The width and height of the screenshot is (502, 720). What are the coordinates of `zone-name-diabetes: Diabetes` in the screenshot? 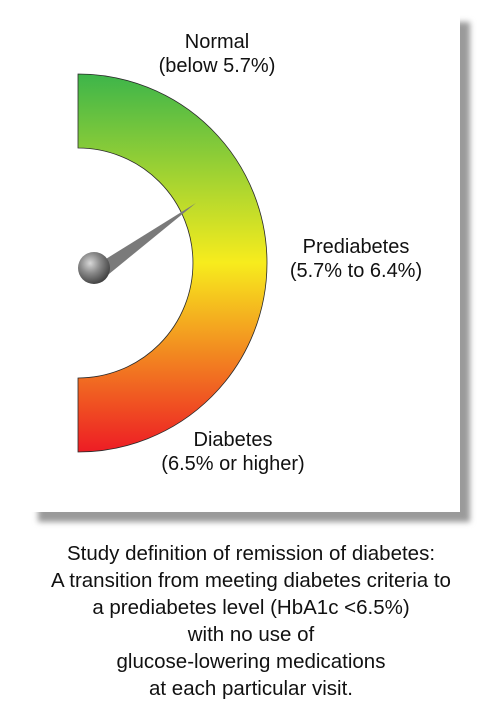 It's located at (233, 440).